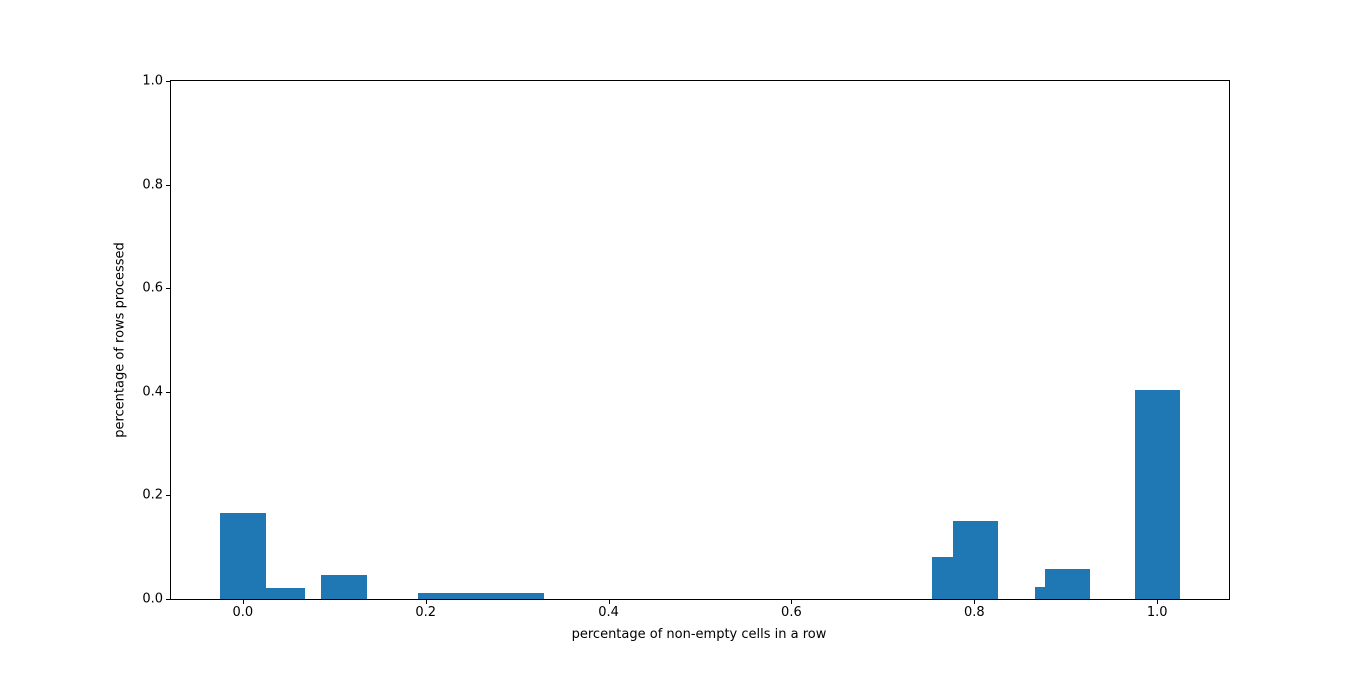 This screenshot has width=1366, height=674. Describe the element at coordinates (243, 612) in the screenshot. I see `x-tick-label: 0.0` at that location.